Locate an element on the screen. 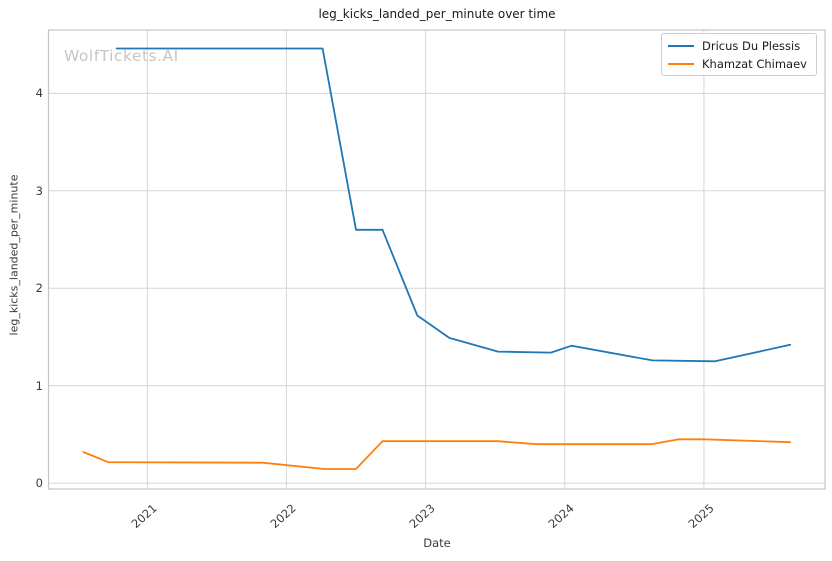 The width and height of the screenshot is (832, 561). y-tick-label-4: 4 is located at coordinates (39, 93).